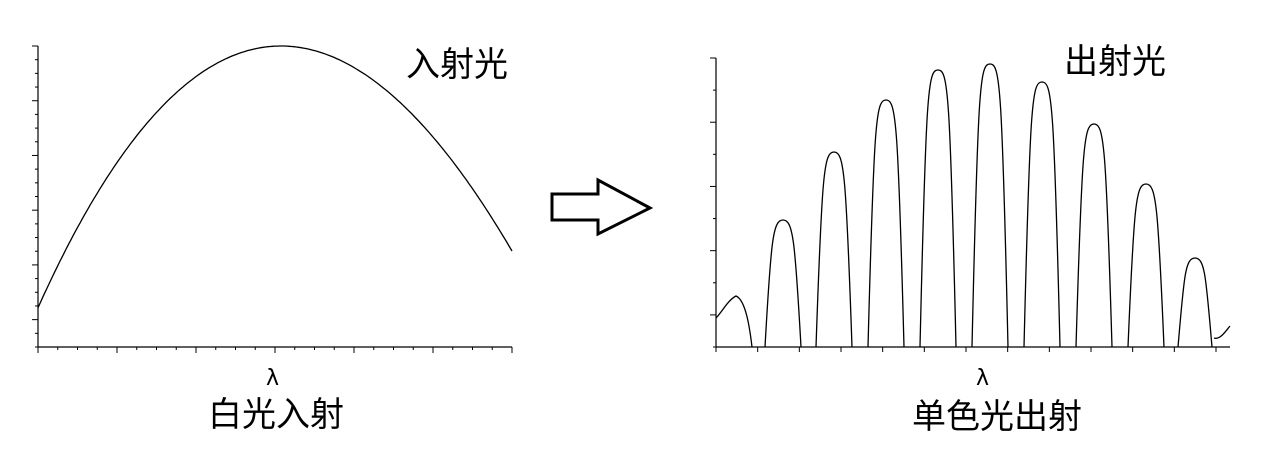 This screenshot has width=1286, height=460. I want to click on output-caption: 单色光出射, so click(997, 417).